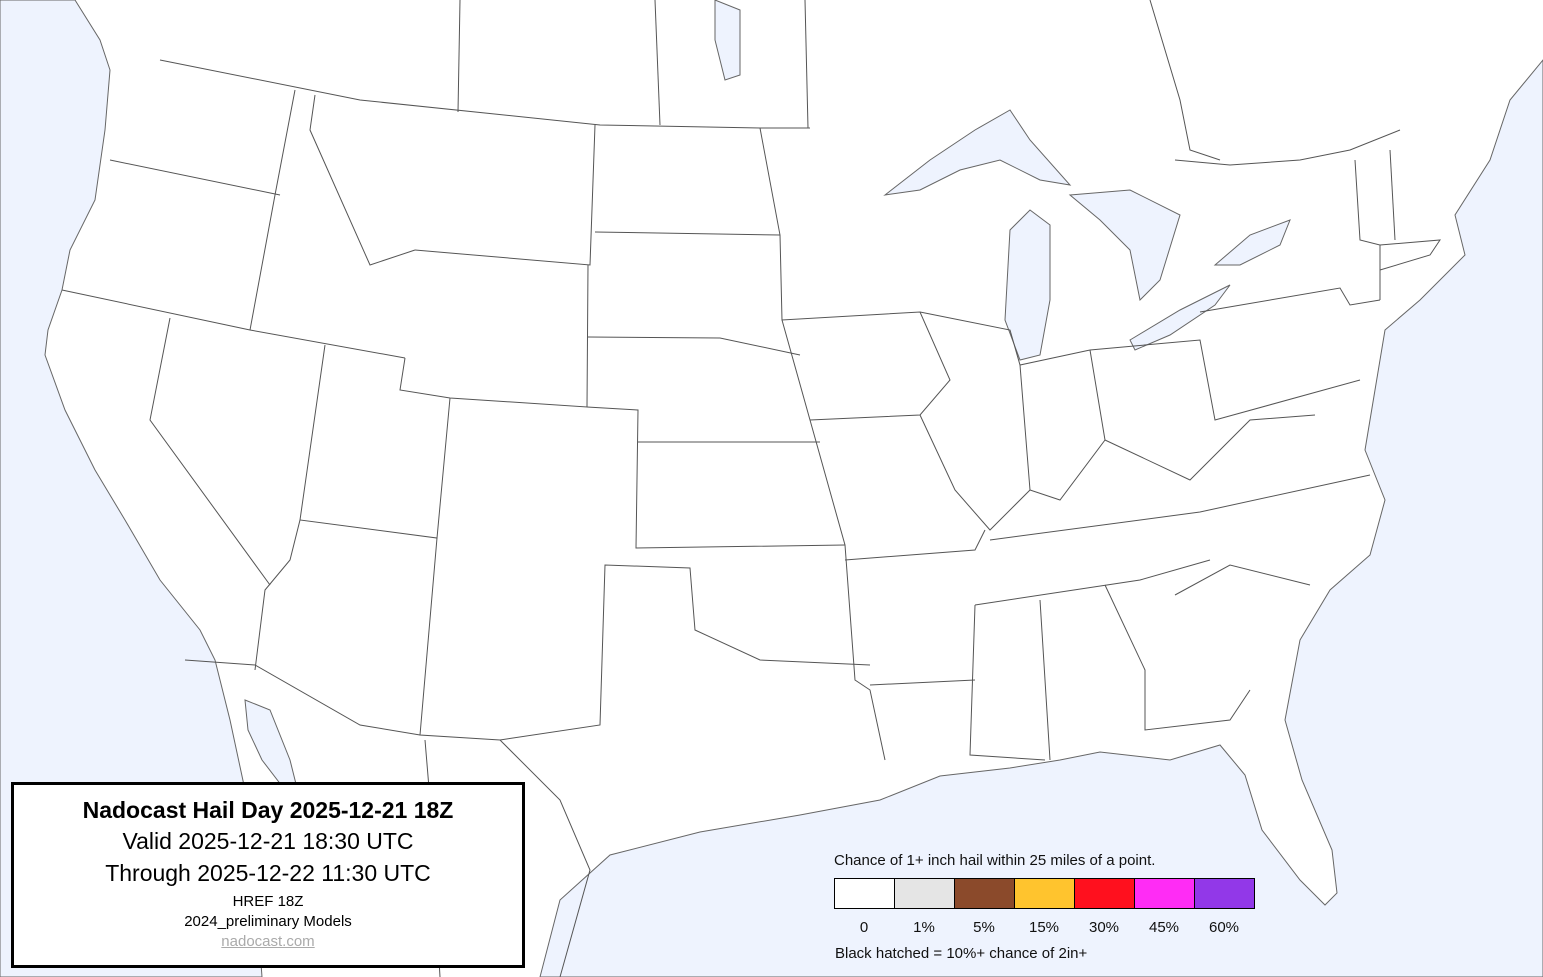 This screenshot has height=977, width=1543. Describe the element at coordinates (727, 40) in the screenshot. I see `lake-winnipeg` at that location.